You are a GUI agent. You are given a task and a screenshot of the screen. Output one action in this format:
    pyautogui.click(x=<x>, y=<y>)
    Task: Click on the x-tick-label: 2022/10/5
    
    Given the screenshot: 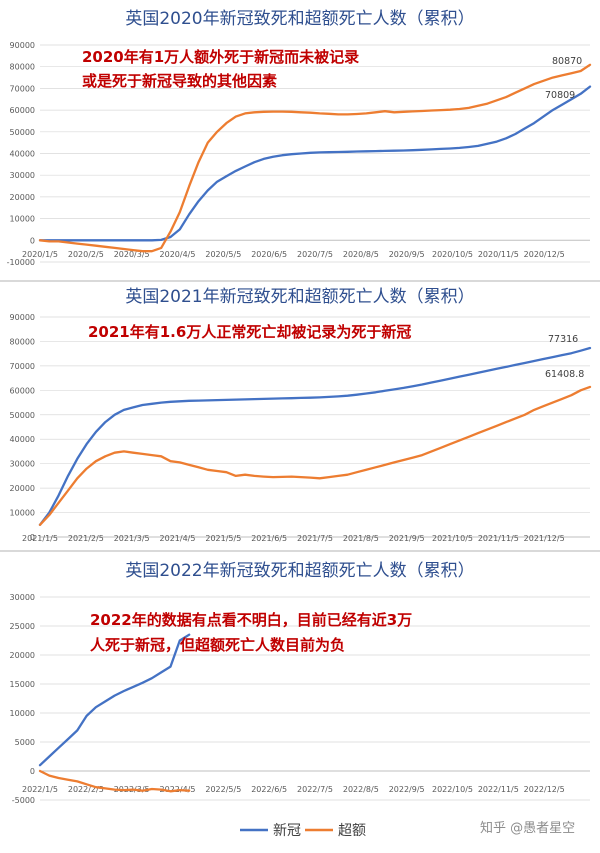 What is the action you would take?
    pyautogui.click(x=452, y=789)
    